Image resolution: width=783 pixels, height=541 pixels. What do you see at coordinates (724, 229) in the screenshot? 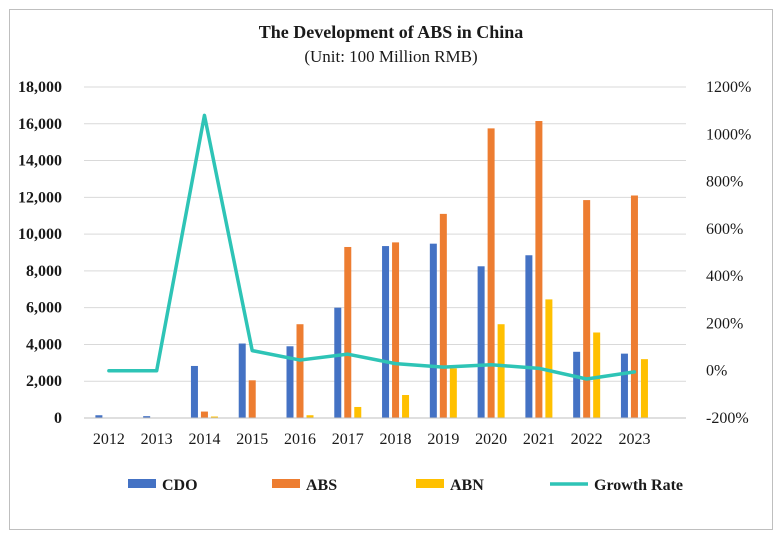
I see `y-right-tick-label: 600%` at bounding box center [724, 229].